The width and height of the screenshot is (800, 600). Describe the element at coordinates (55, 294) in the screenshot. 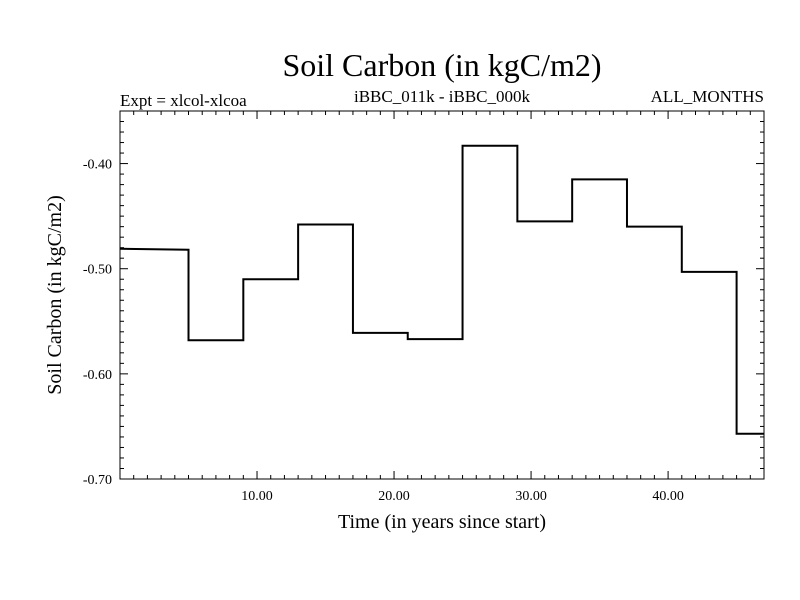

I see `y-axis-label: Soil Carbon (in kgC/m2)` at that location.